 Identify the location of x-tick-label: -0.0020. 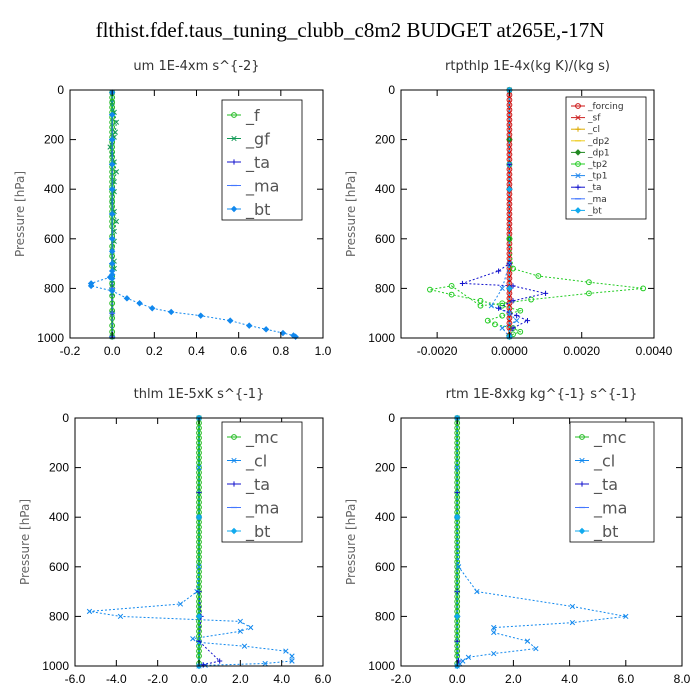
(437, 351).